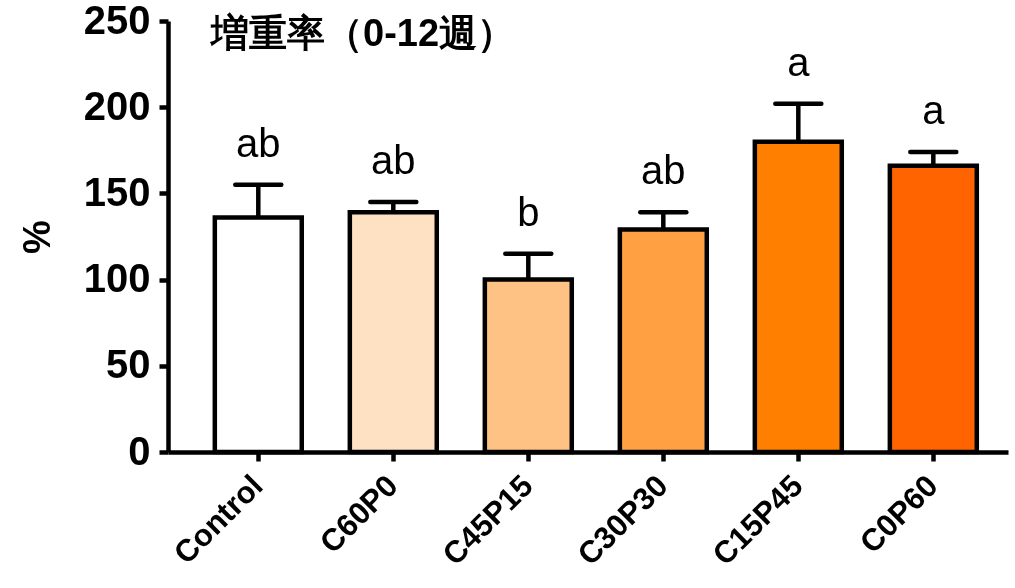 The height and width of the screenshot is (588, 1015). Describe the element at coordinates (362, 33) in the screenshot. I see `chart-title: 増重率（0-12週）` at that location.